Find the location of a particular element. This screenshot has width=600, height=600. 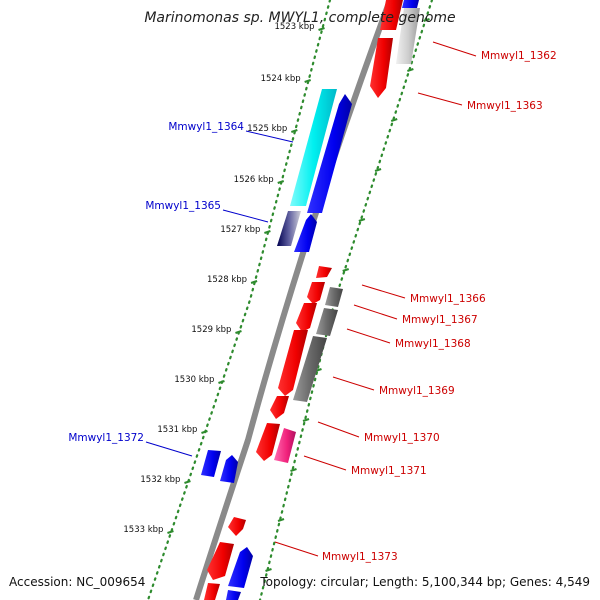

gene-label-mmwyl1-1369: Mmwyl1_1369 is located at coordinates (417, 391).